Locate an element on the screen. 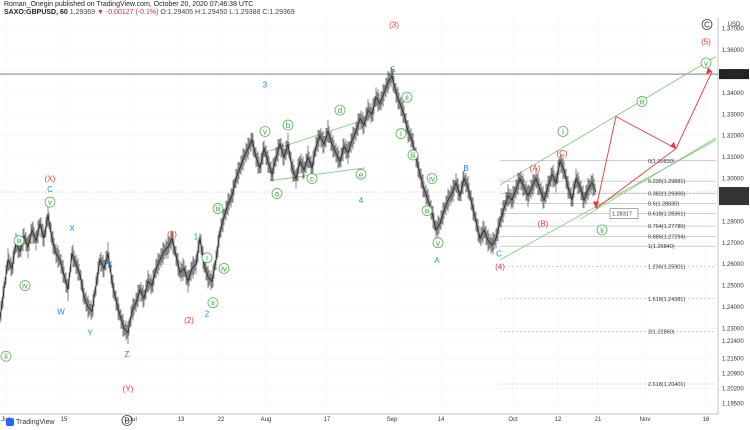  fib-level-label: 2.618(1.20401) is located at coordinates (666, 385).